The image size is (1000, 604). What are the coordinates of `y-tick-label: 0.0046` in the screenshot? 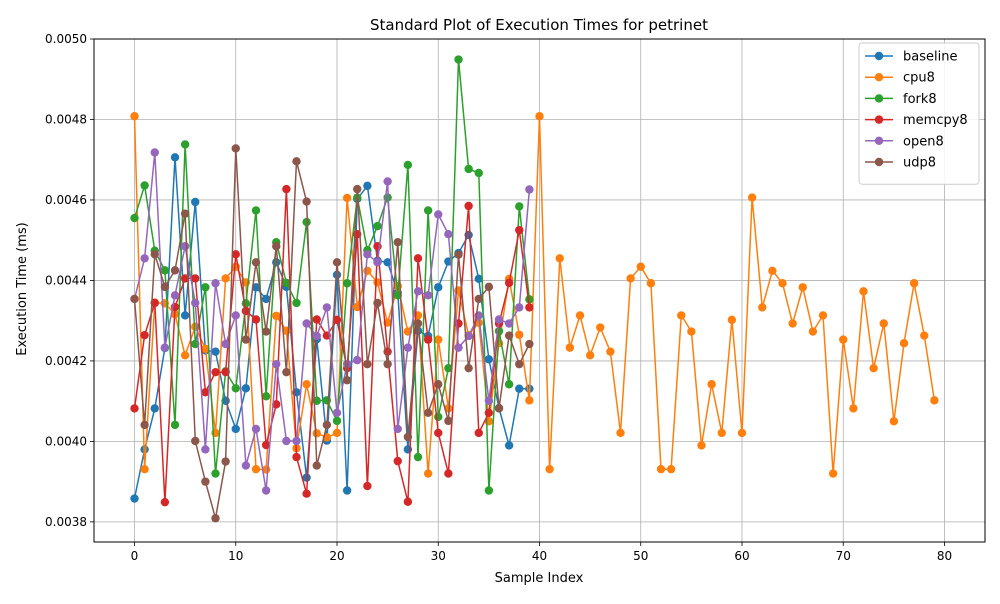 It's located at (66, 200).